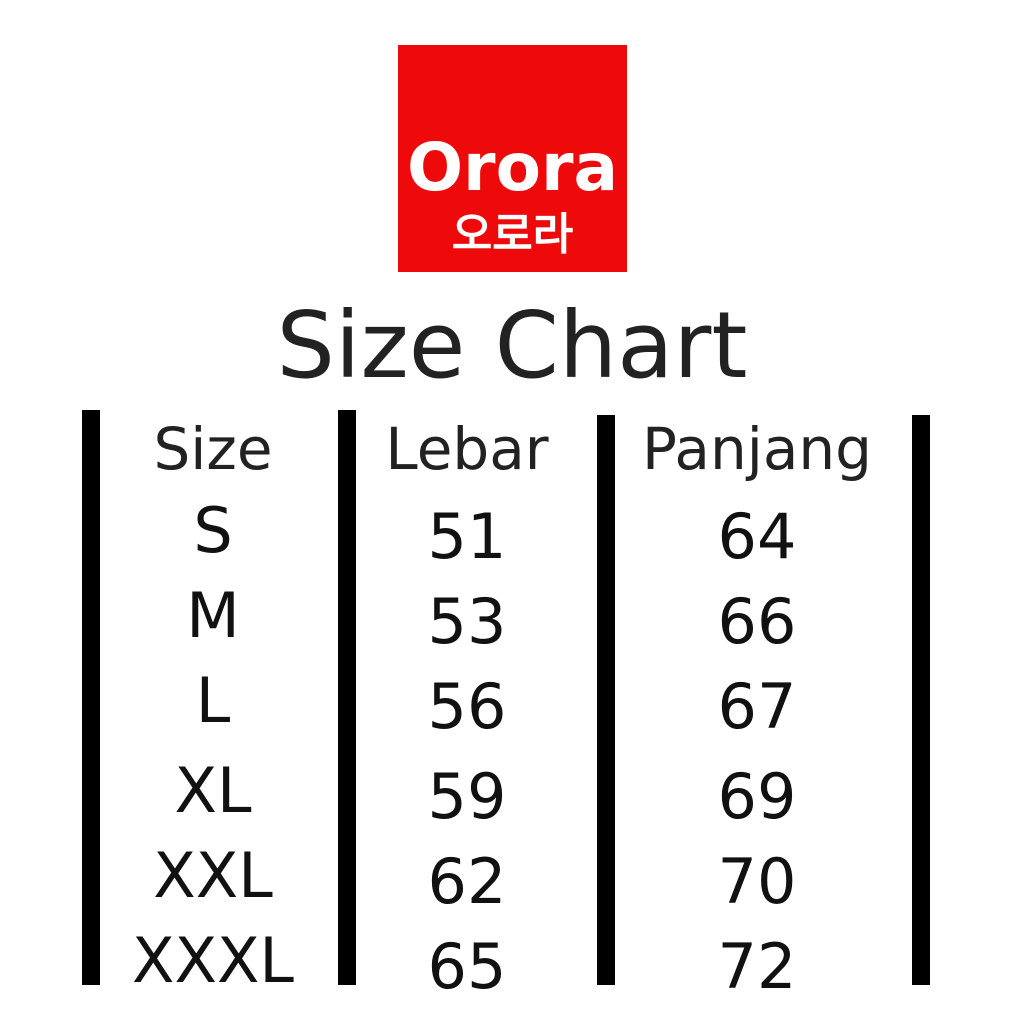  What do you see at coordinates (213, 700) in the screenshot?
I see `table-cell: L` at bounding box center [213, 700].